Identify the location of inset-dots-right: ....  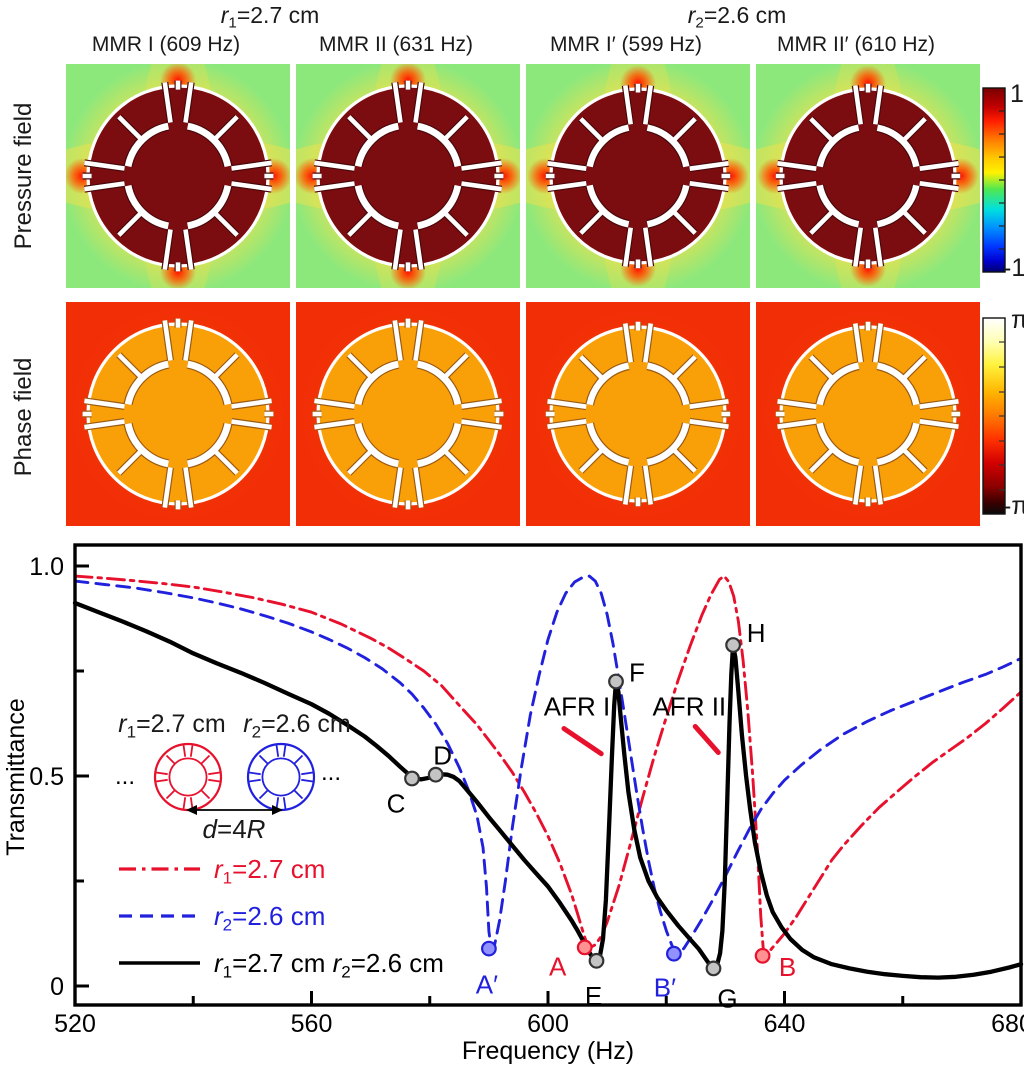
(331, 772).